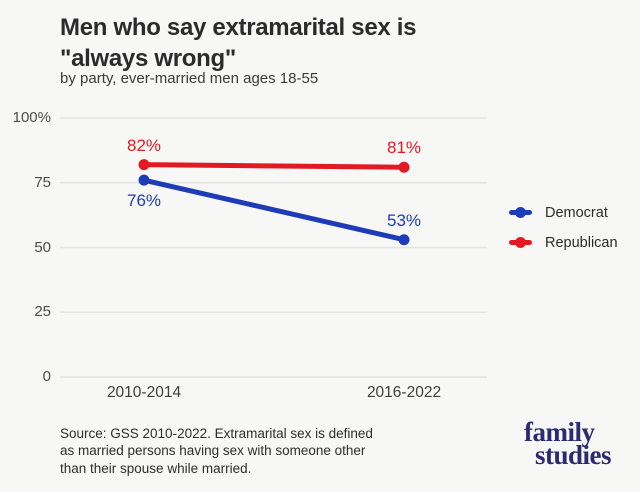 Image resolution: width=640 pixels, height=492 pixels. Describe the element at coordinates (559, 432) in the screenshot. I see `logo-line1: family` at that location.